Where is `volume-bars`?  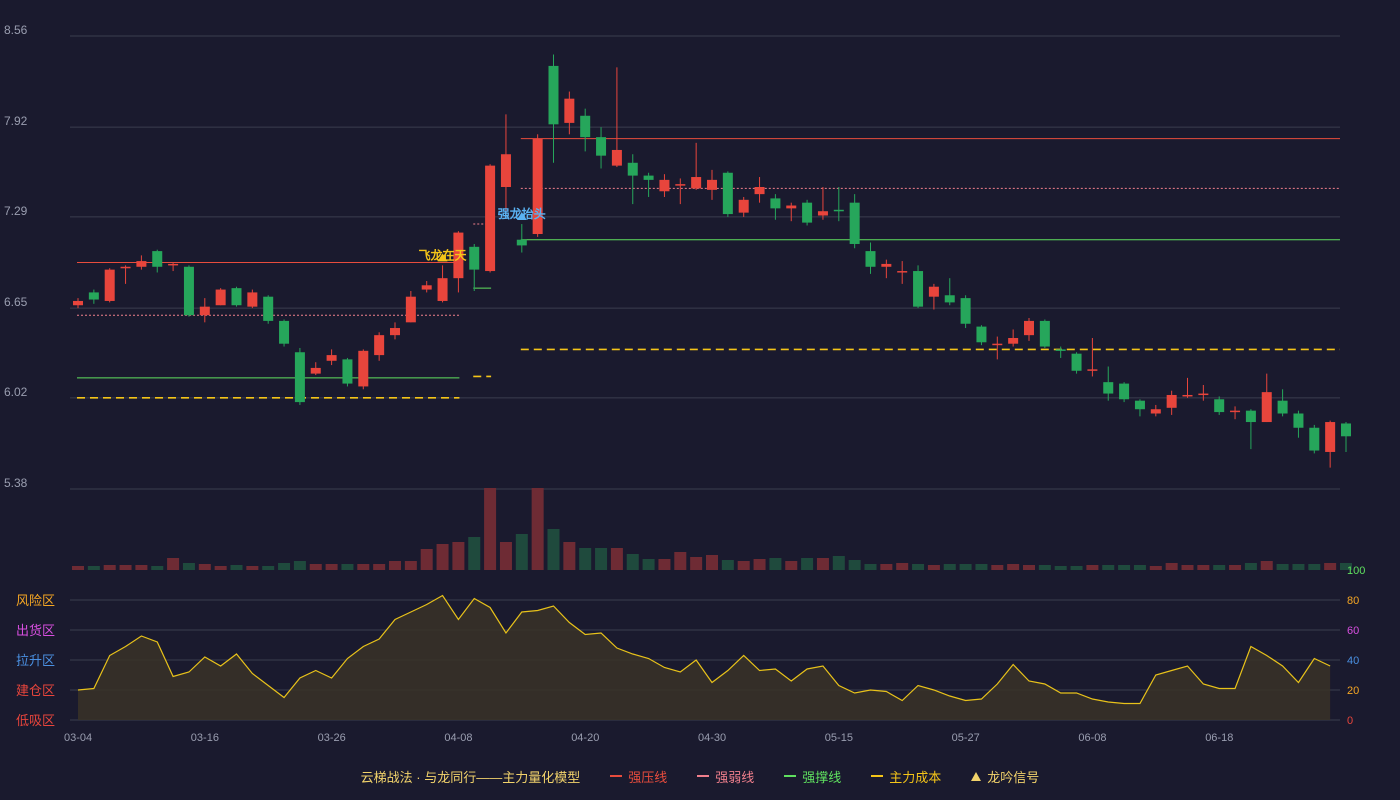 volume-bars is located at coordinates (712, 529).